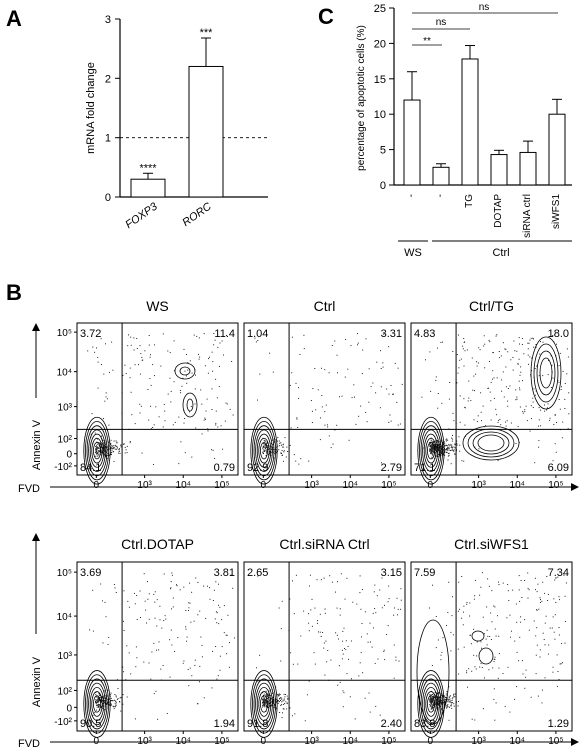 The height and width of the screenshot is (755, 583). Describe the element at coordinates (391, 468) in the screenshot. I see `quadrant-lower-right: 2.79` at that location.